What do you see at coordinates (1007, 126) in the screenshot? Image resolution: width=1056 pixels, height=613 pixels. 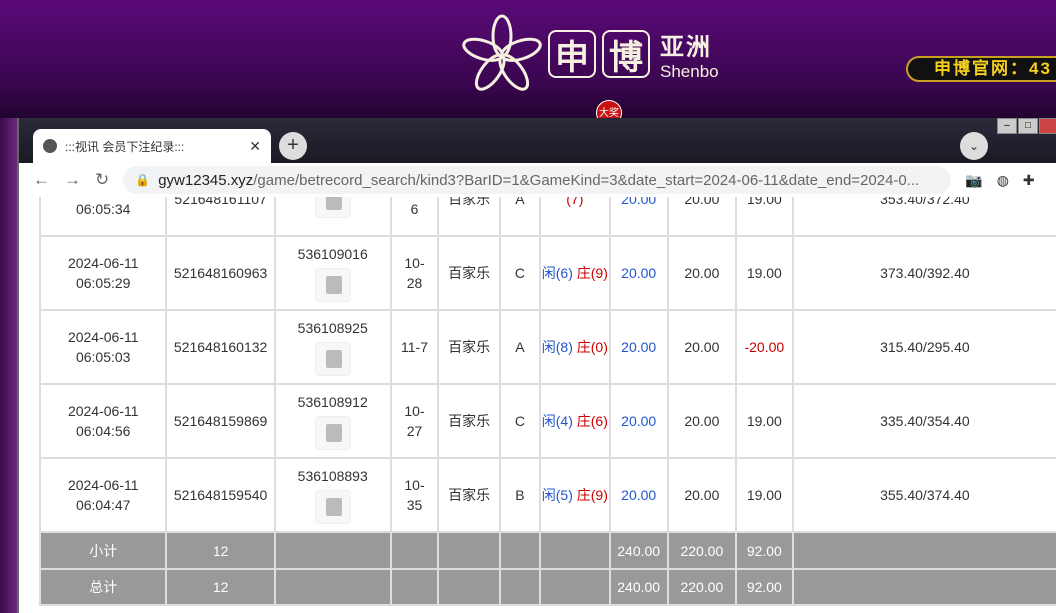 I see `minimize-button: –` at bounding box center [1007, 126].